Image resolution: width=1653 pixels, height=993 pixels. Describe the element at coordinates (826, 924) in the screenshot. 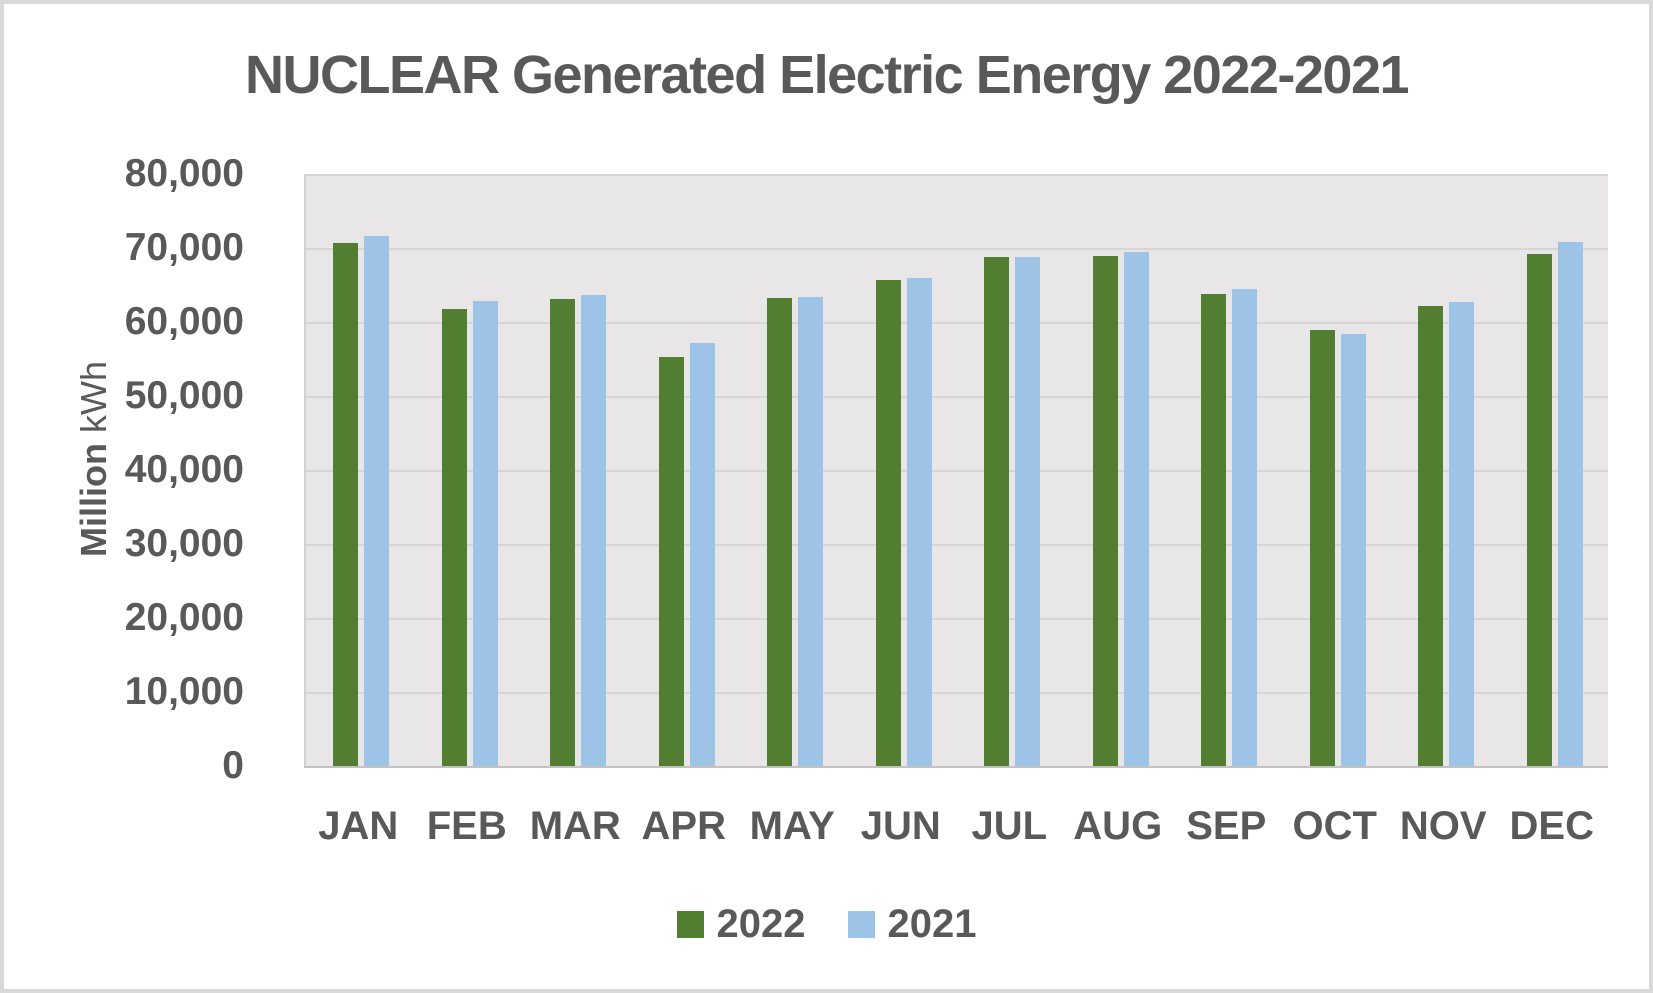

I see `legend: 2022 2021` at that location.